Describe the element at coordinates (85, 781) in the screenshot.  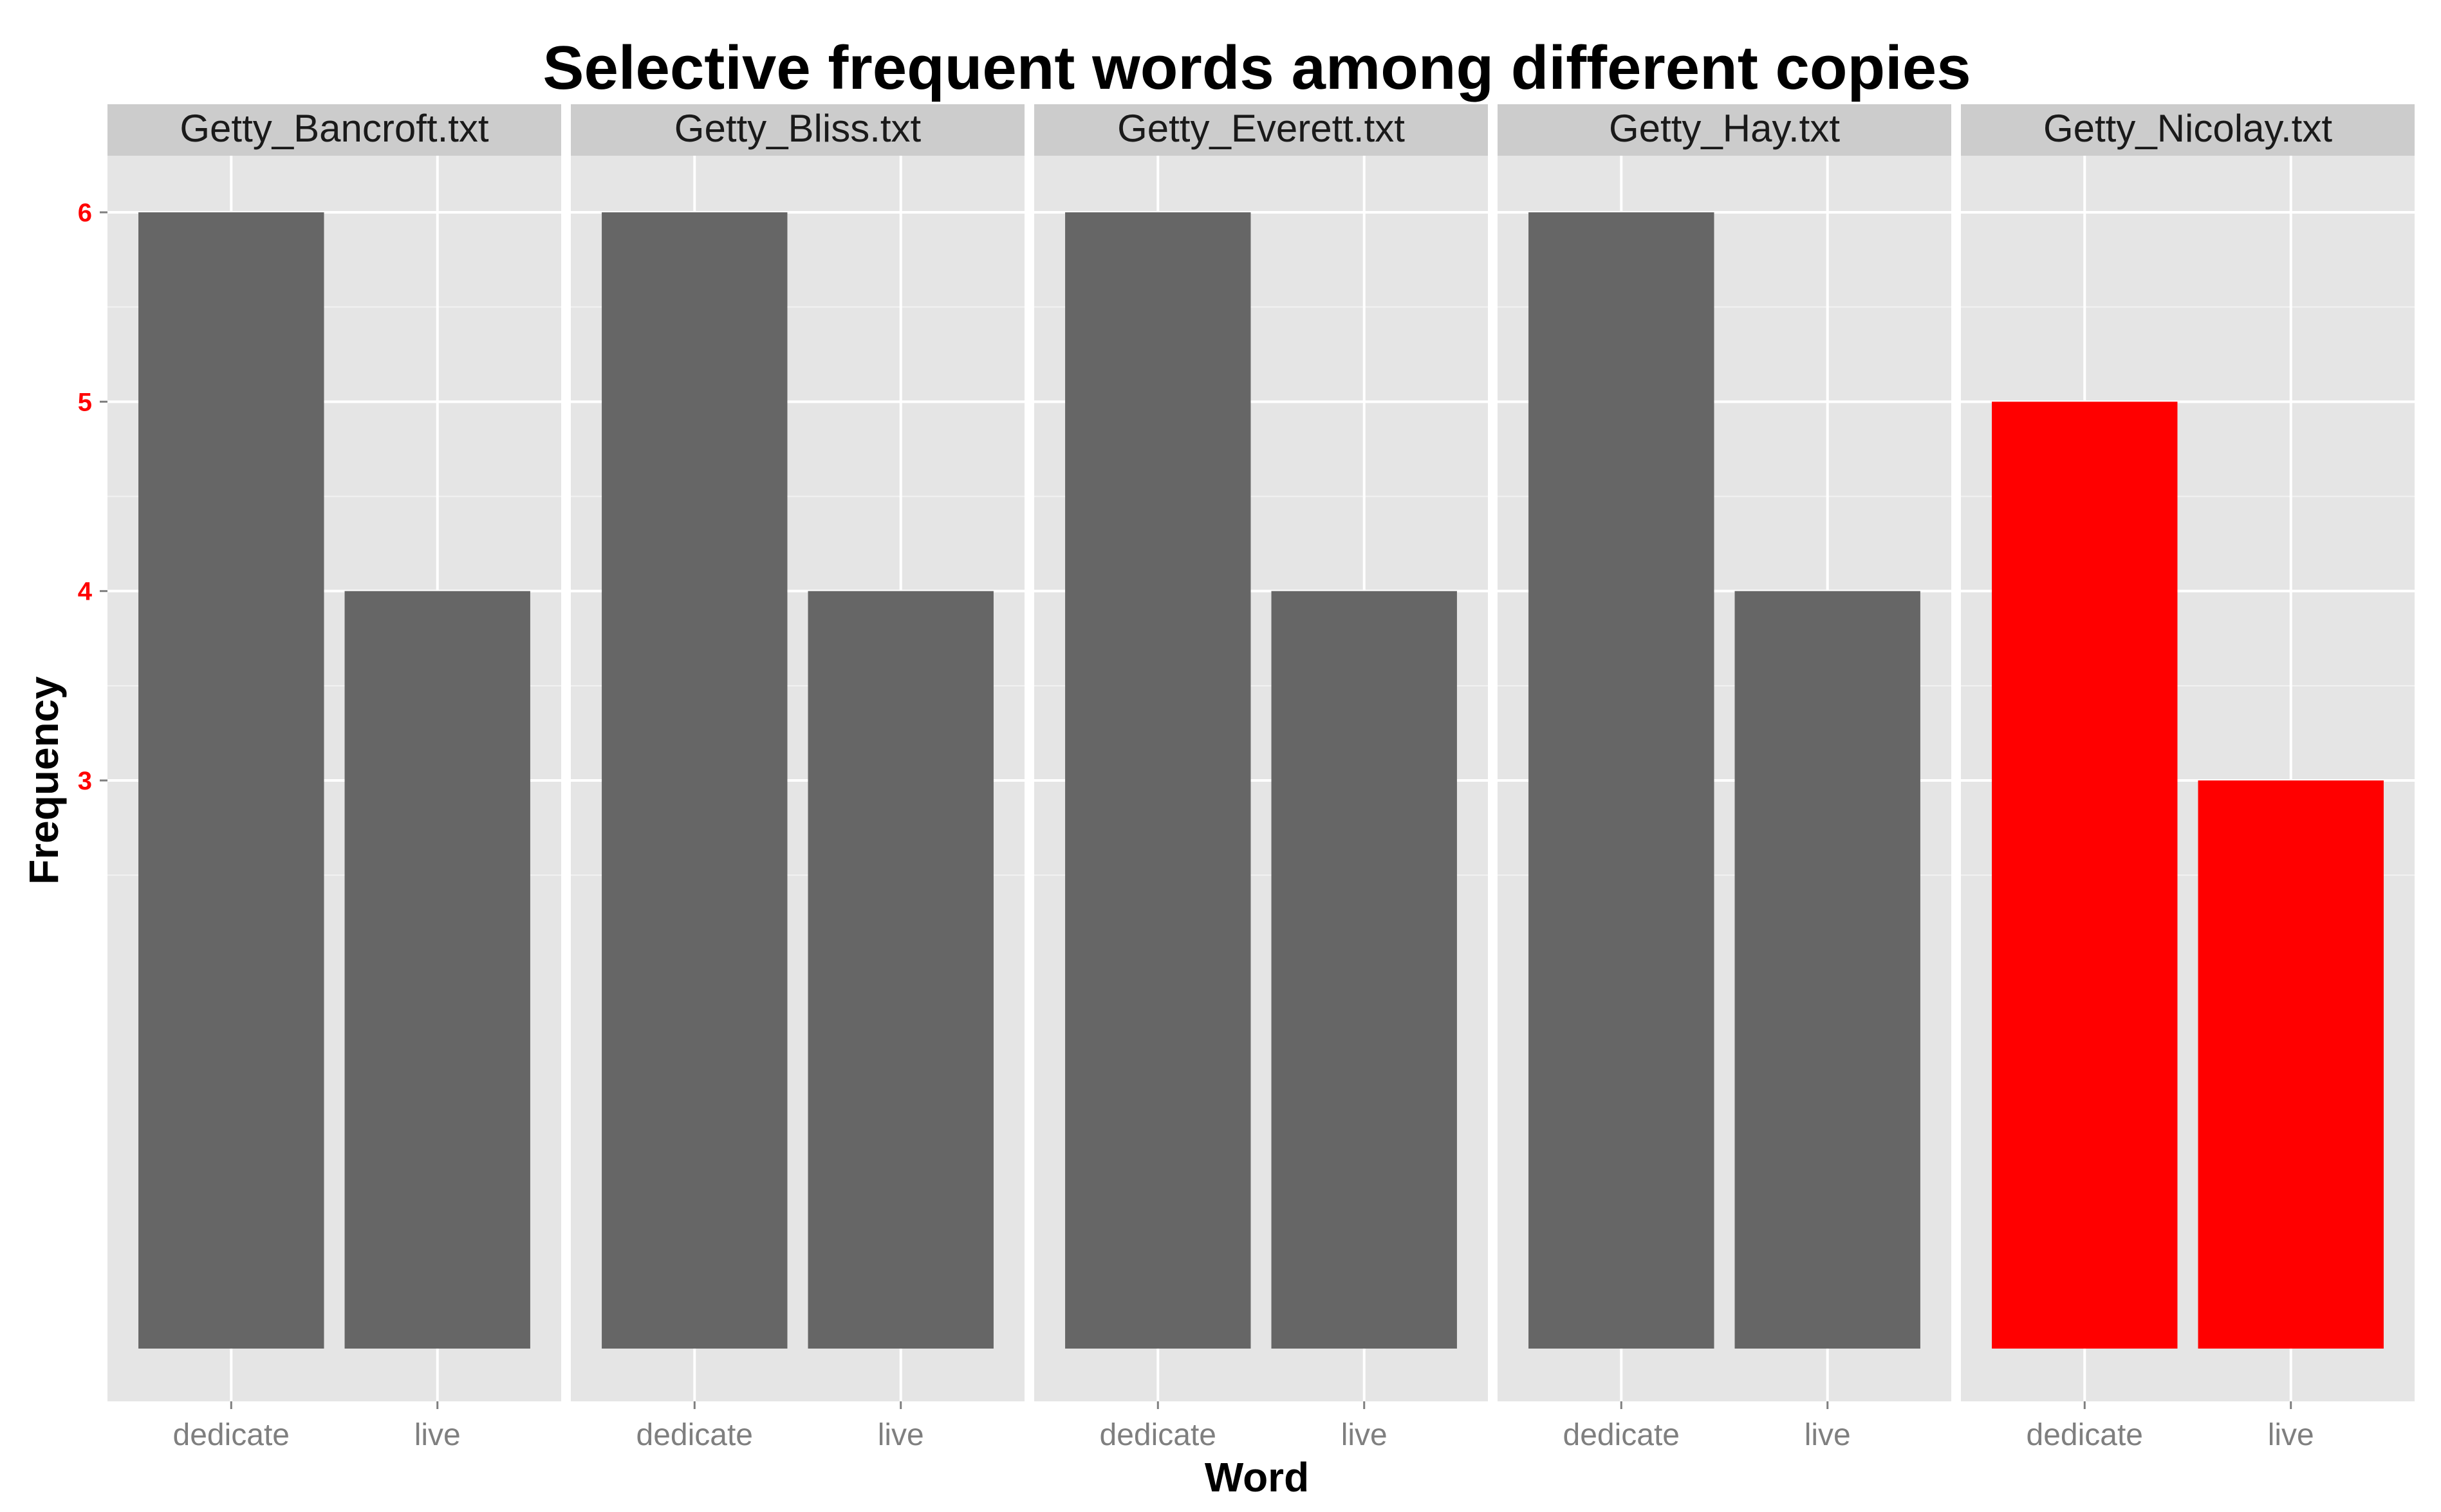
I see `y-tick-label: 3` at that location.